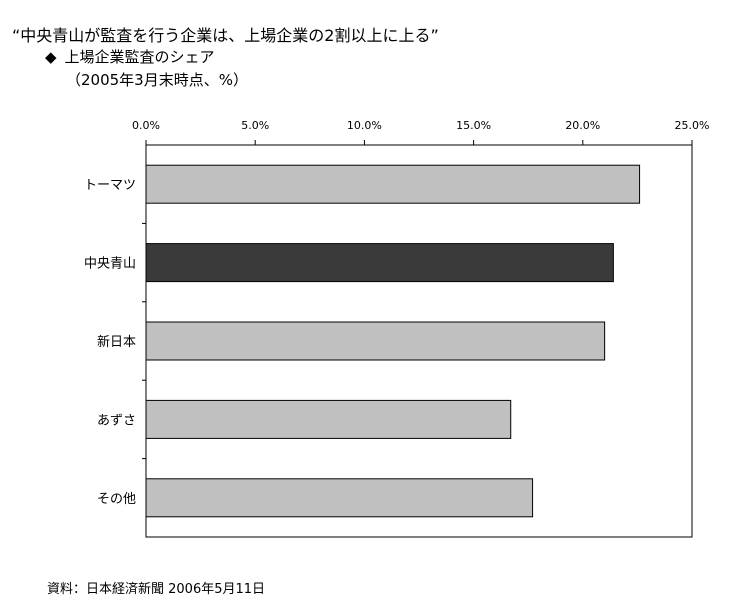  I want to click on category-label: 新日本, so click(116, 342).